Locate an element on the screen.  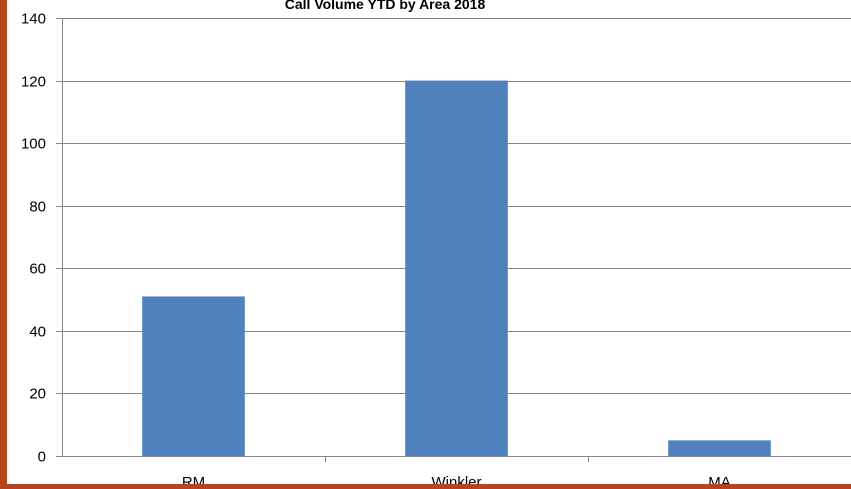
y-tick-label-20: 20 is located at coordinates (37, 394).